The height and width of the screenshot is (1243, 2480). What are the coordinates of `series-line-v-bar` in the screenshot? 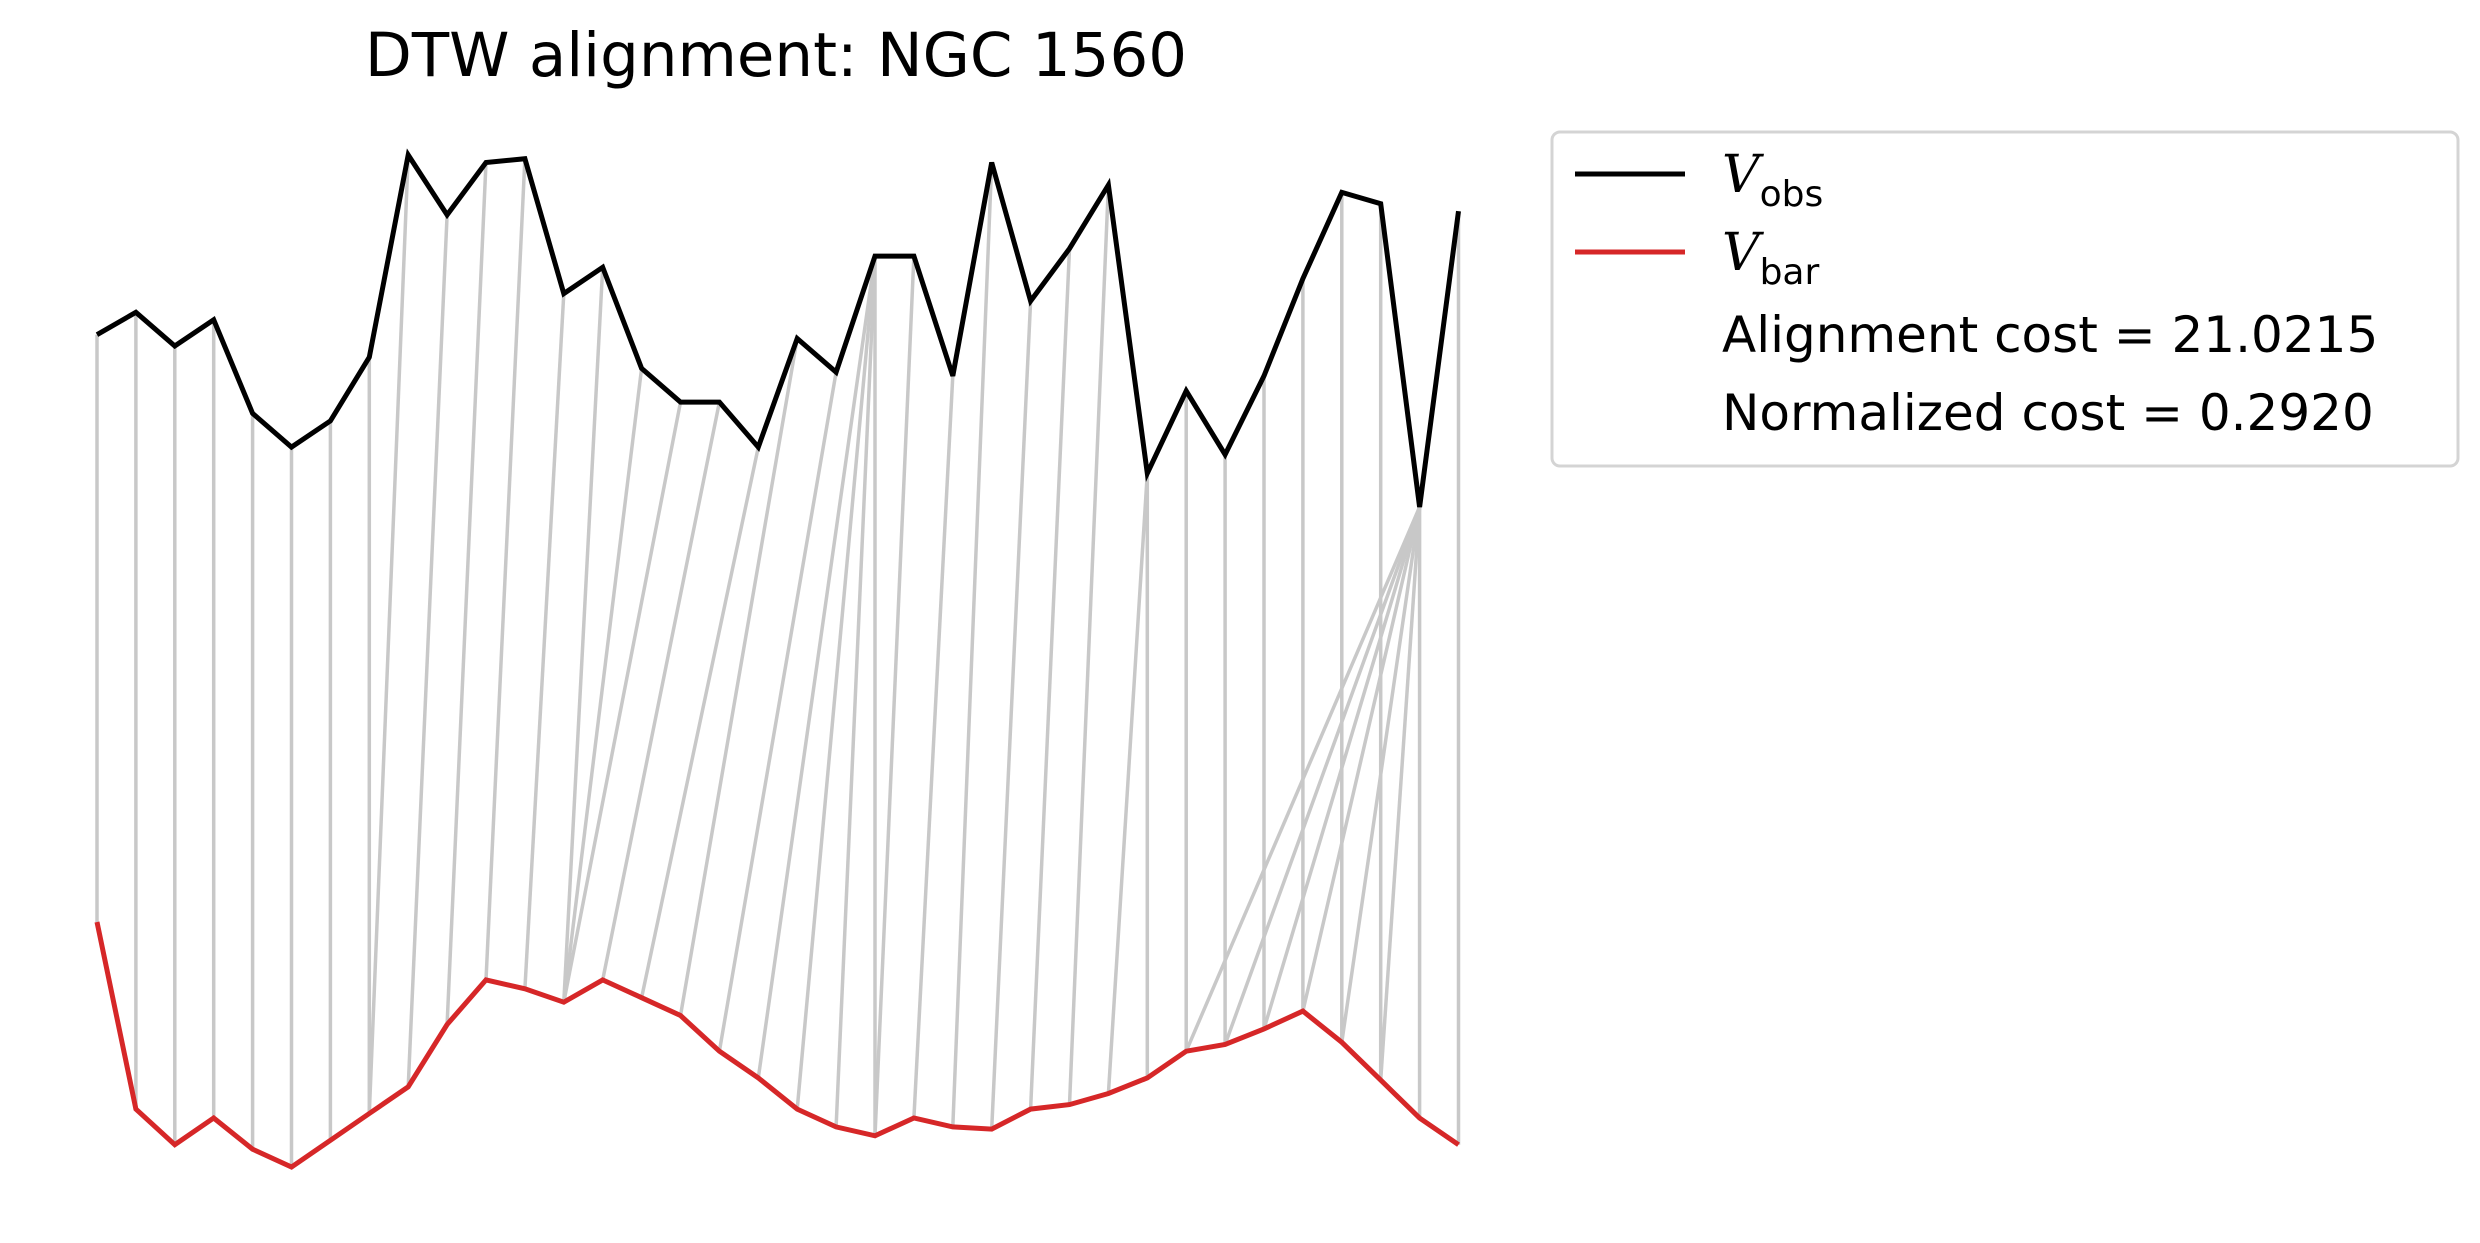 It's located at (777, 1045).